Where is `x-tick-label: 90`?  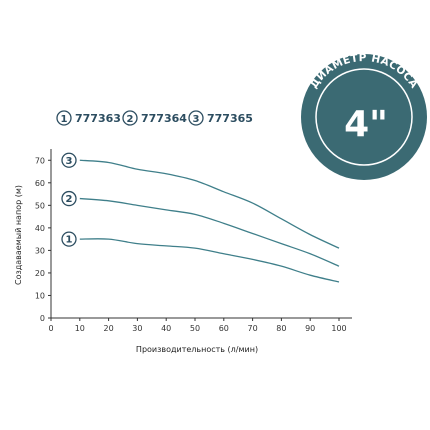 x-tick-label: 90 is located at coordinates (310, 328).